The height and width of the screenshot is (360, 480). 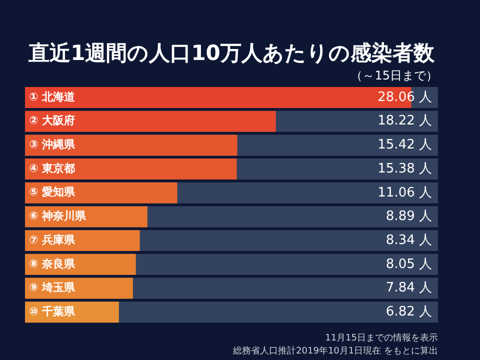 I want to click on y-tick-label: ① 北海道, so click(x=52, y=97).